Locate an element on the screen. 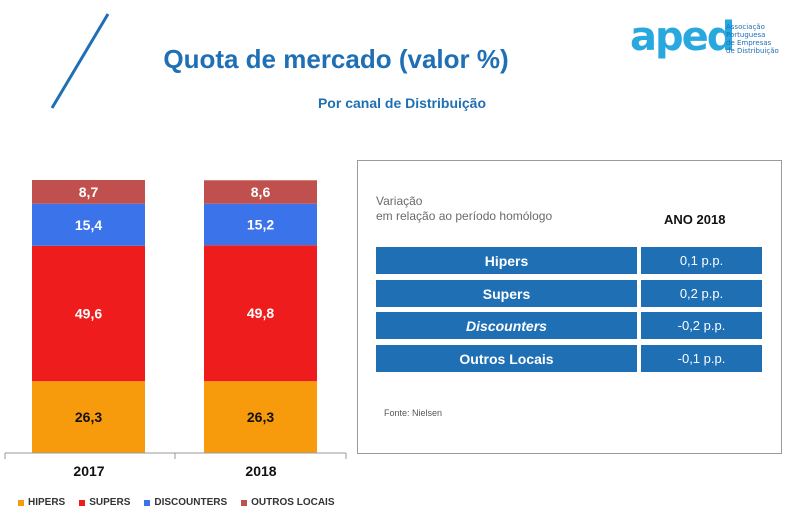  row-value: 0,2 p.p. is located at coordinates (701, 293).